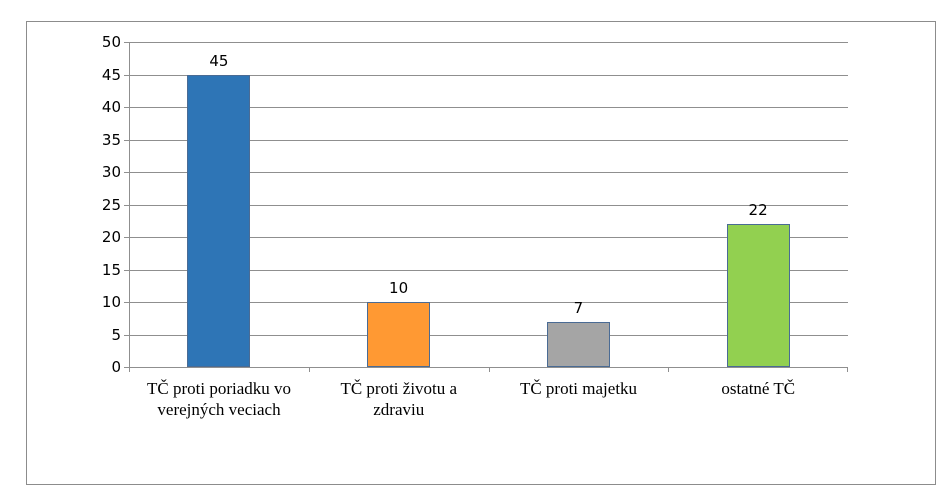 This screenshot has width=941, height=489. What do you see at coordinates (111, 302) in the screenshot?
I see `y-tick-label: 10` at bounding box center [111, 302].